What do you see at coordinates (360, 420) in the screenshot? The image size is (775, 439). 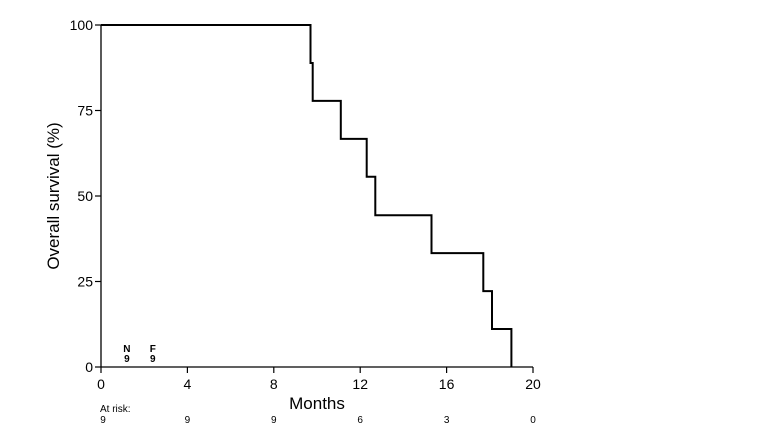 I see `at-risk-count: 6` at bounding box center [360, 420].